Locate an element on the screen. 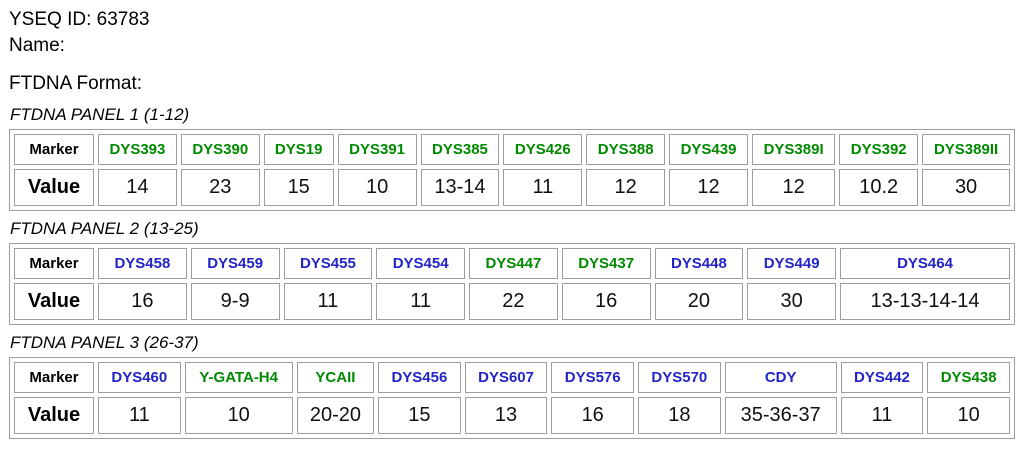  marker-name-cell: DYS464 is located at coordinates (925, 263).